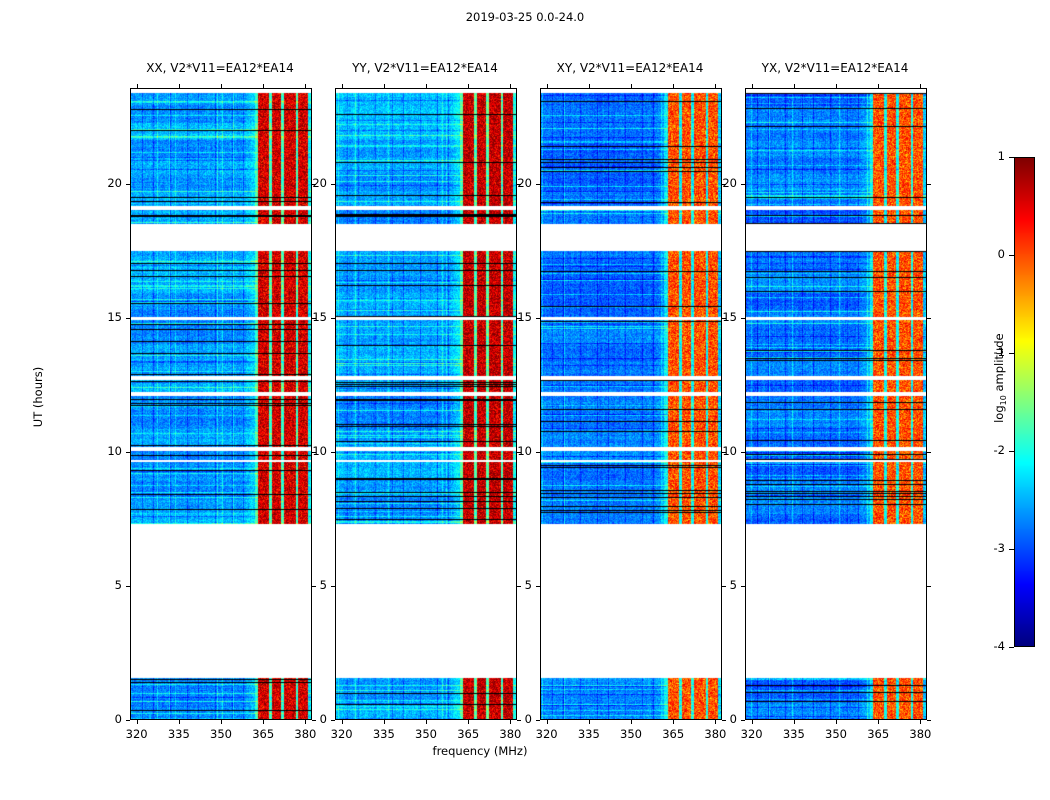  Describe the element at coordinates (221, 404) in the screenshot. I see `waterfall-panel-xx` at that location.